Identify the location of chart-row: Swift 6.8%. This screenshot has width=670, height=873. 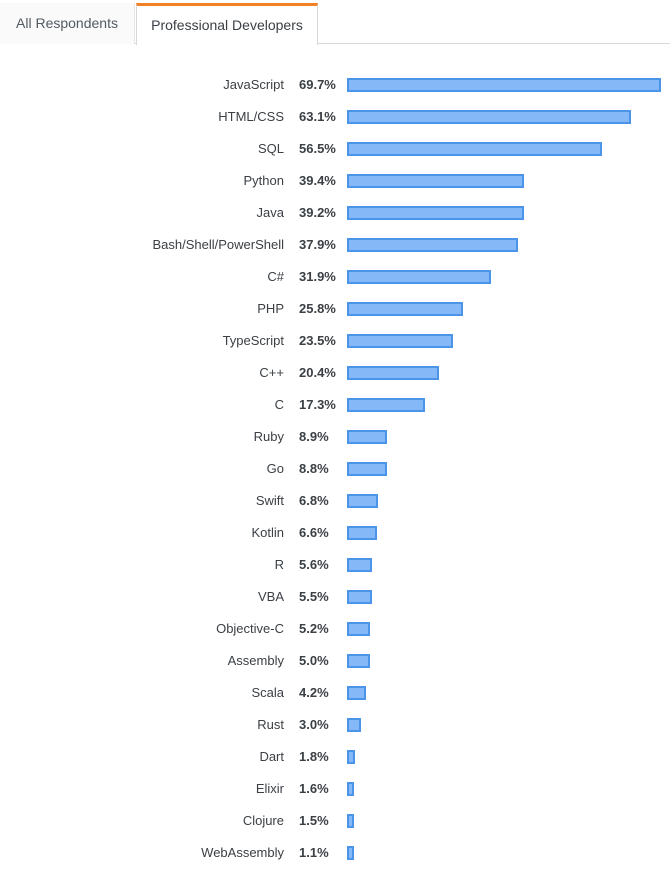
(335, 501).